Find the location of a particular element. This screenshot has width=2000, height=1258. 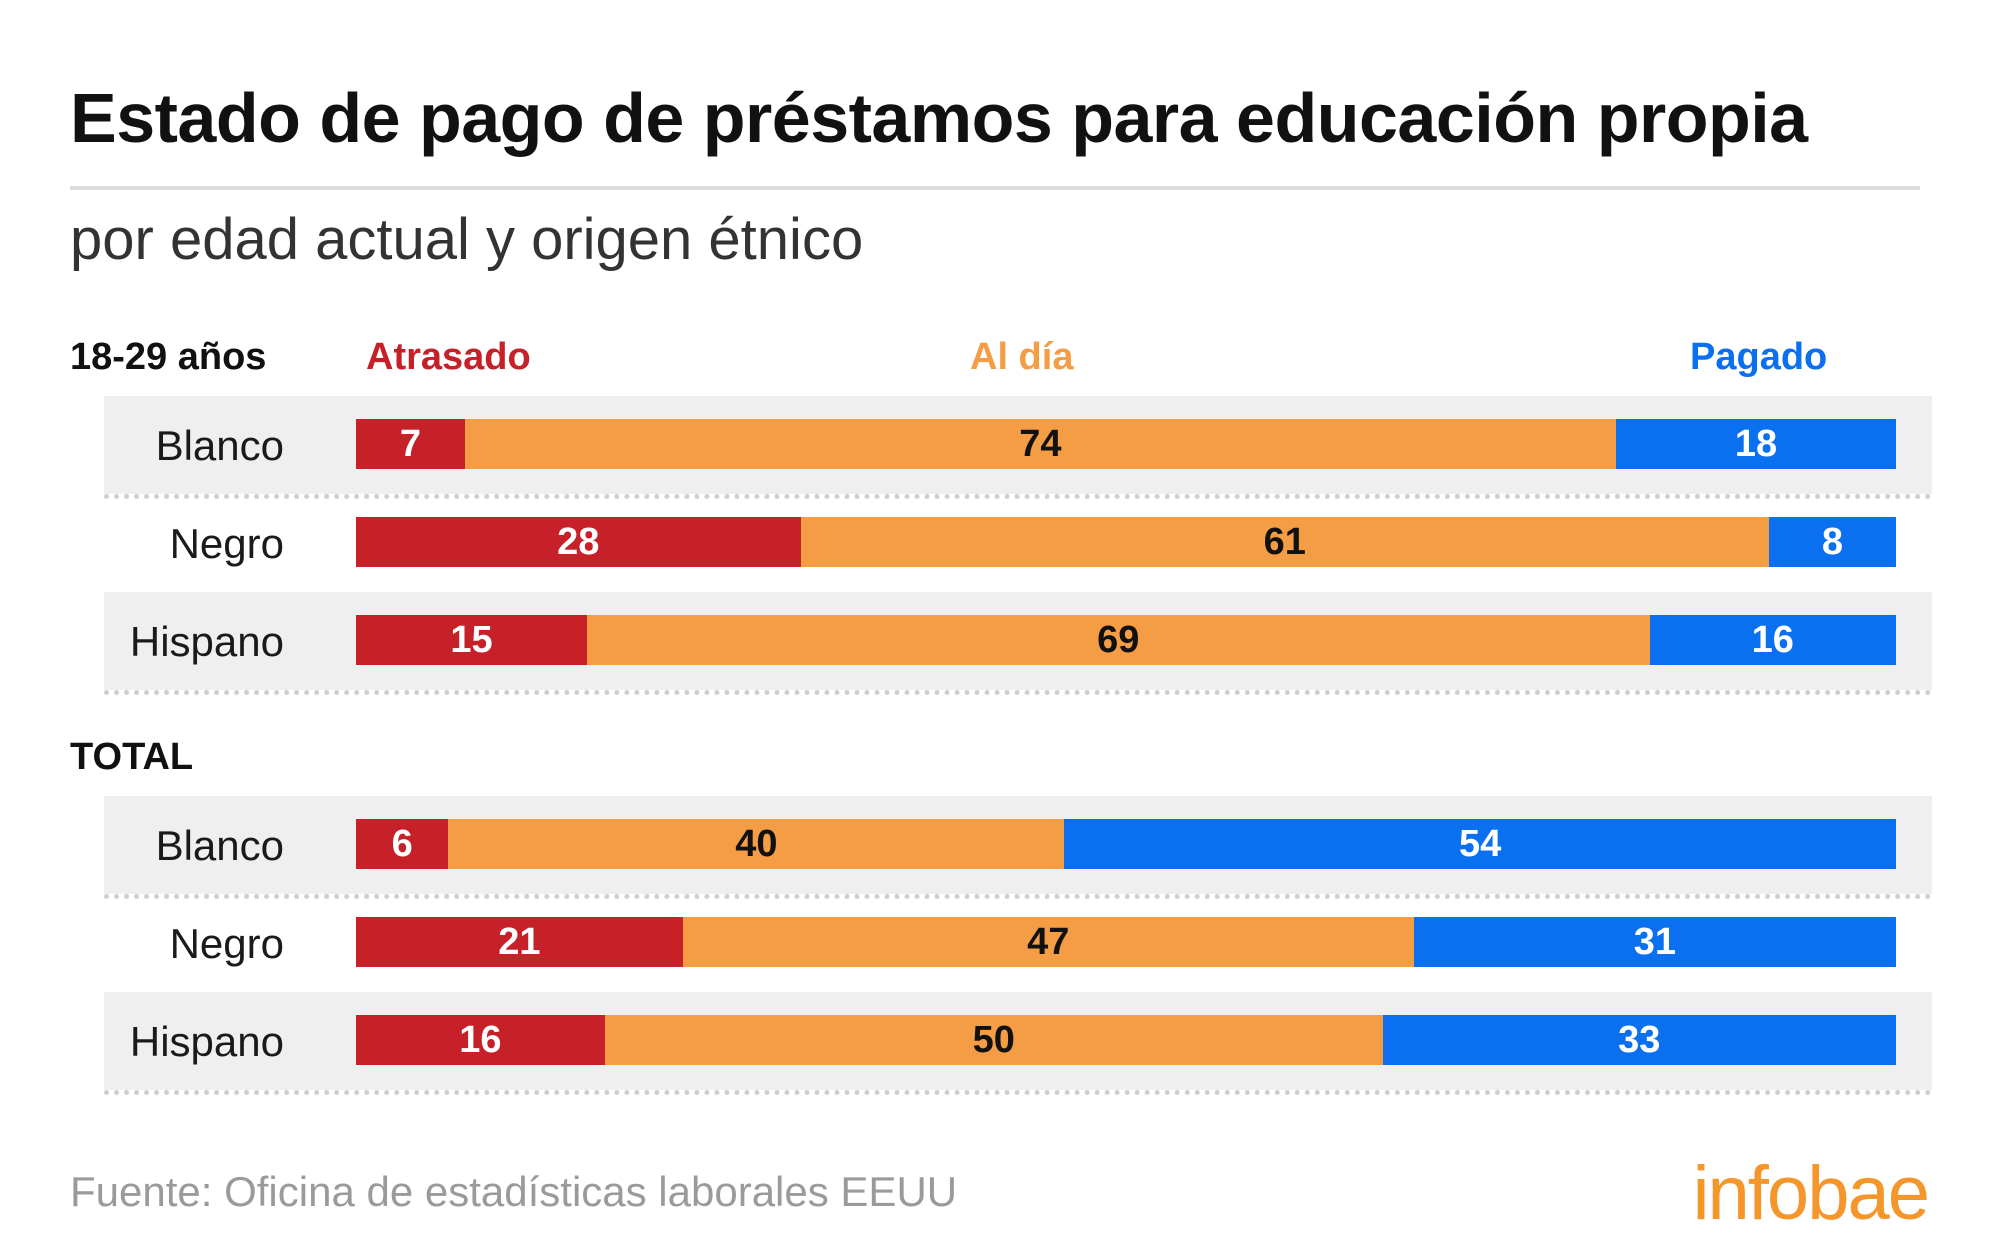

bar-segment-al-dia: 74 is located at coordinates (1040, 444).